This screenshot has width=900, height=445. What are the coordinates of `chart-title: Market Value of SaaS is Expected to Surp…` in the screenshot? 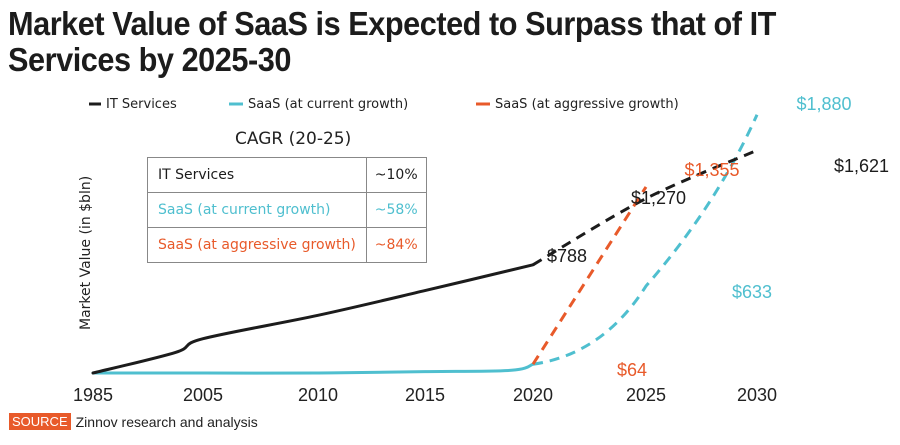 It's located at (392, 41).